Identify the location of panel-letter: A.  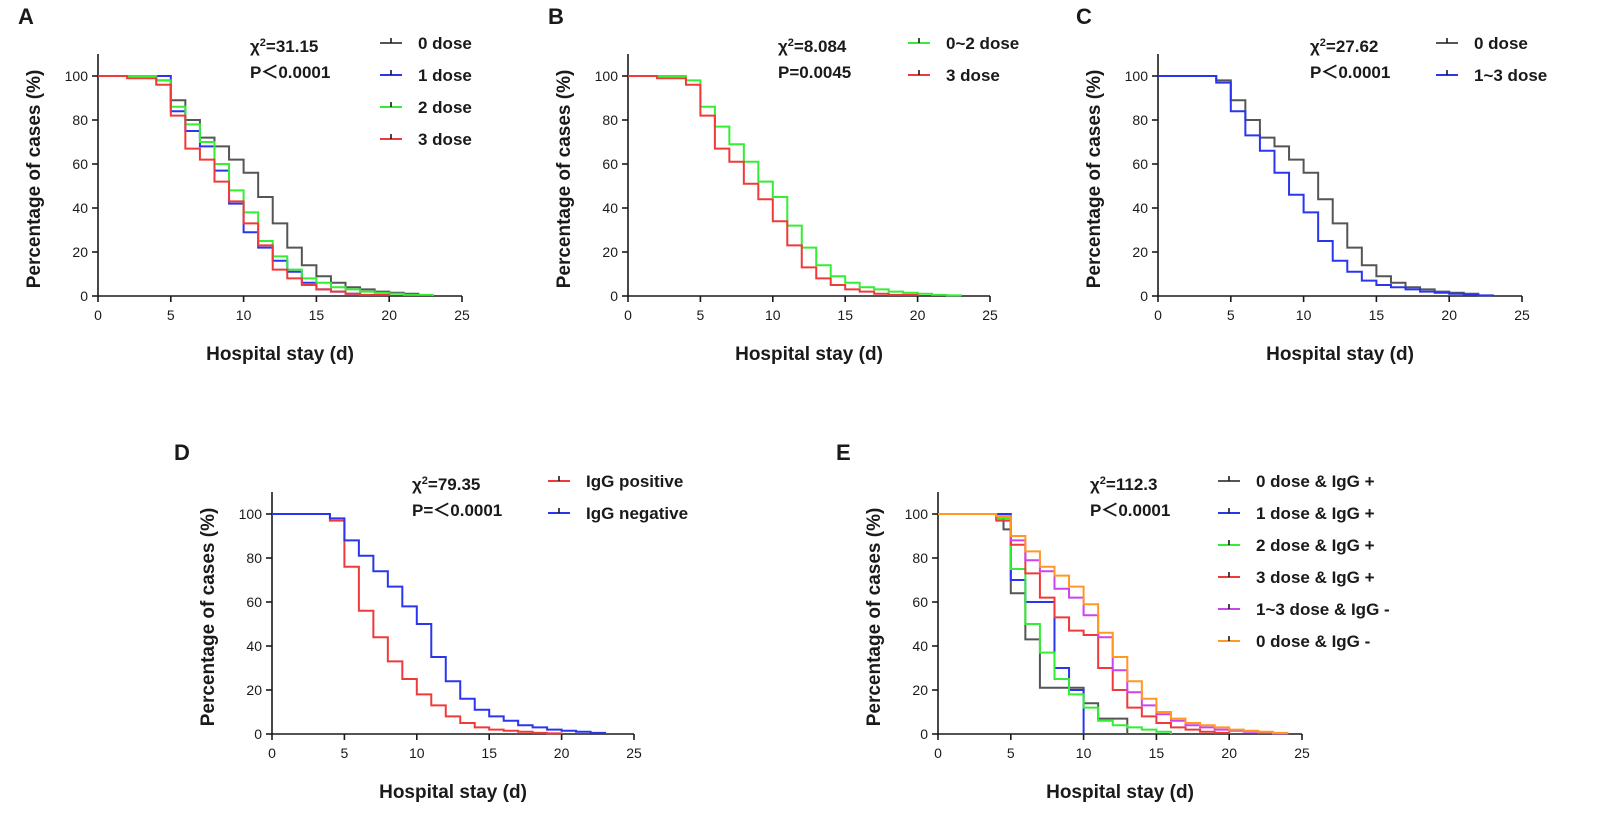
(26, 16).